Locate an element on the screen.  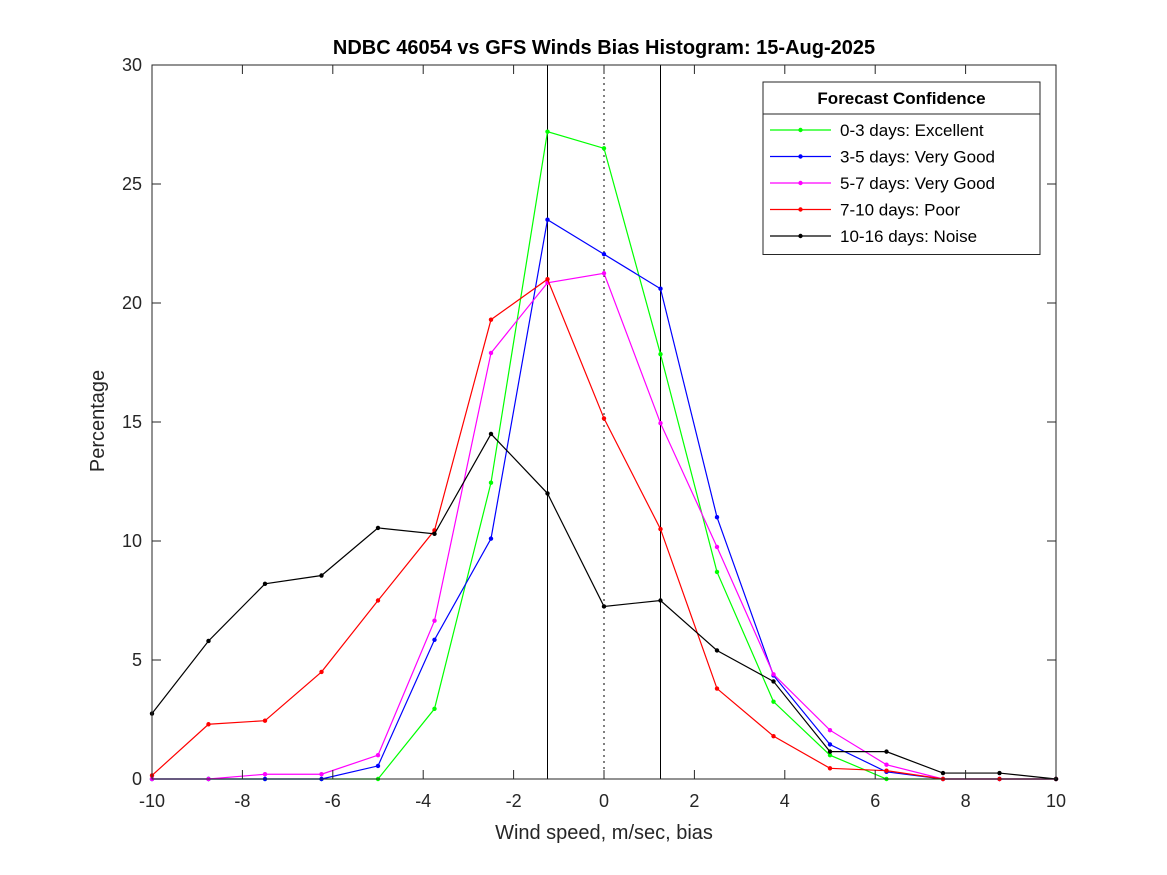
legend-item: 3-5 days: Very Good is located at coordinates (882, 157).